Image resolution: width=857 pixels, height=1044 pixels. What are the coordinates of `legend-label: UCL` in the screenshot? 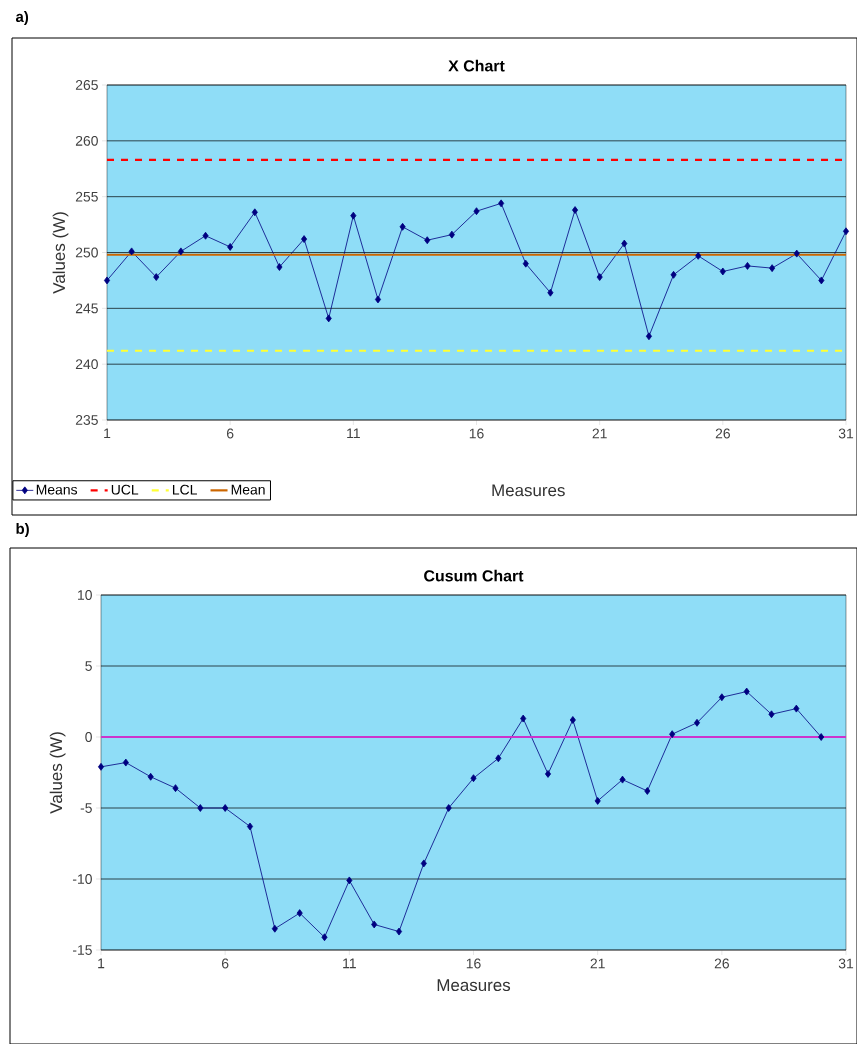 It's located at (125, 489).